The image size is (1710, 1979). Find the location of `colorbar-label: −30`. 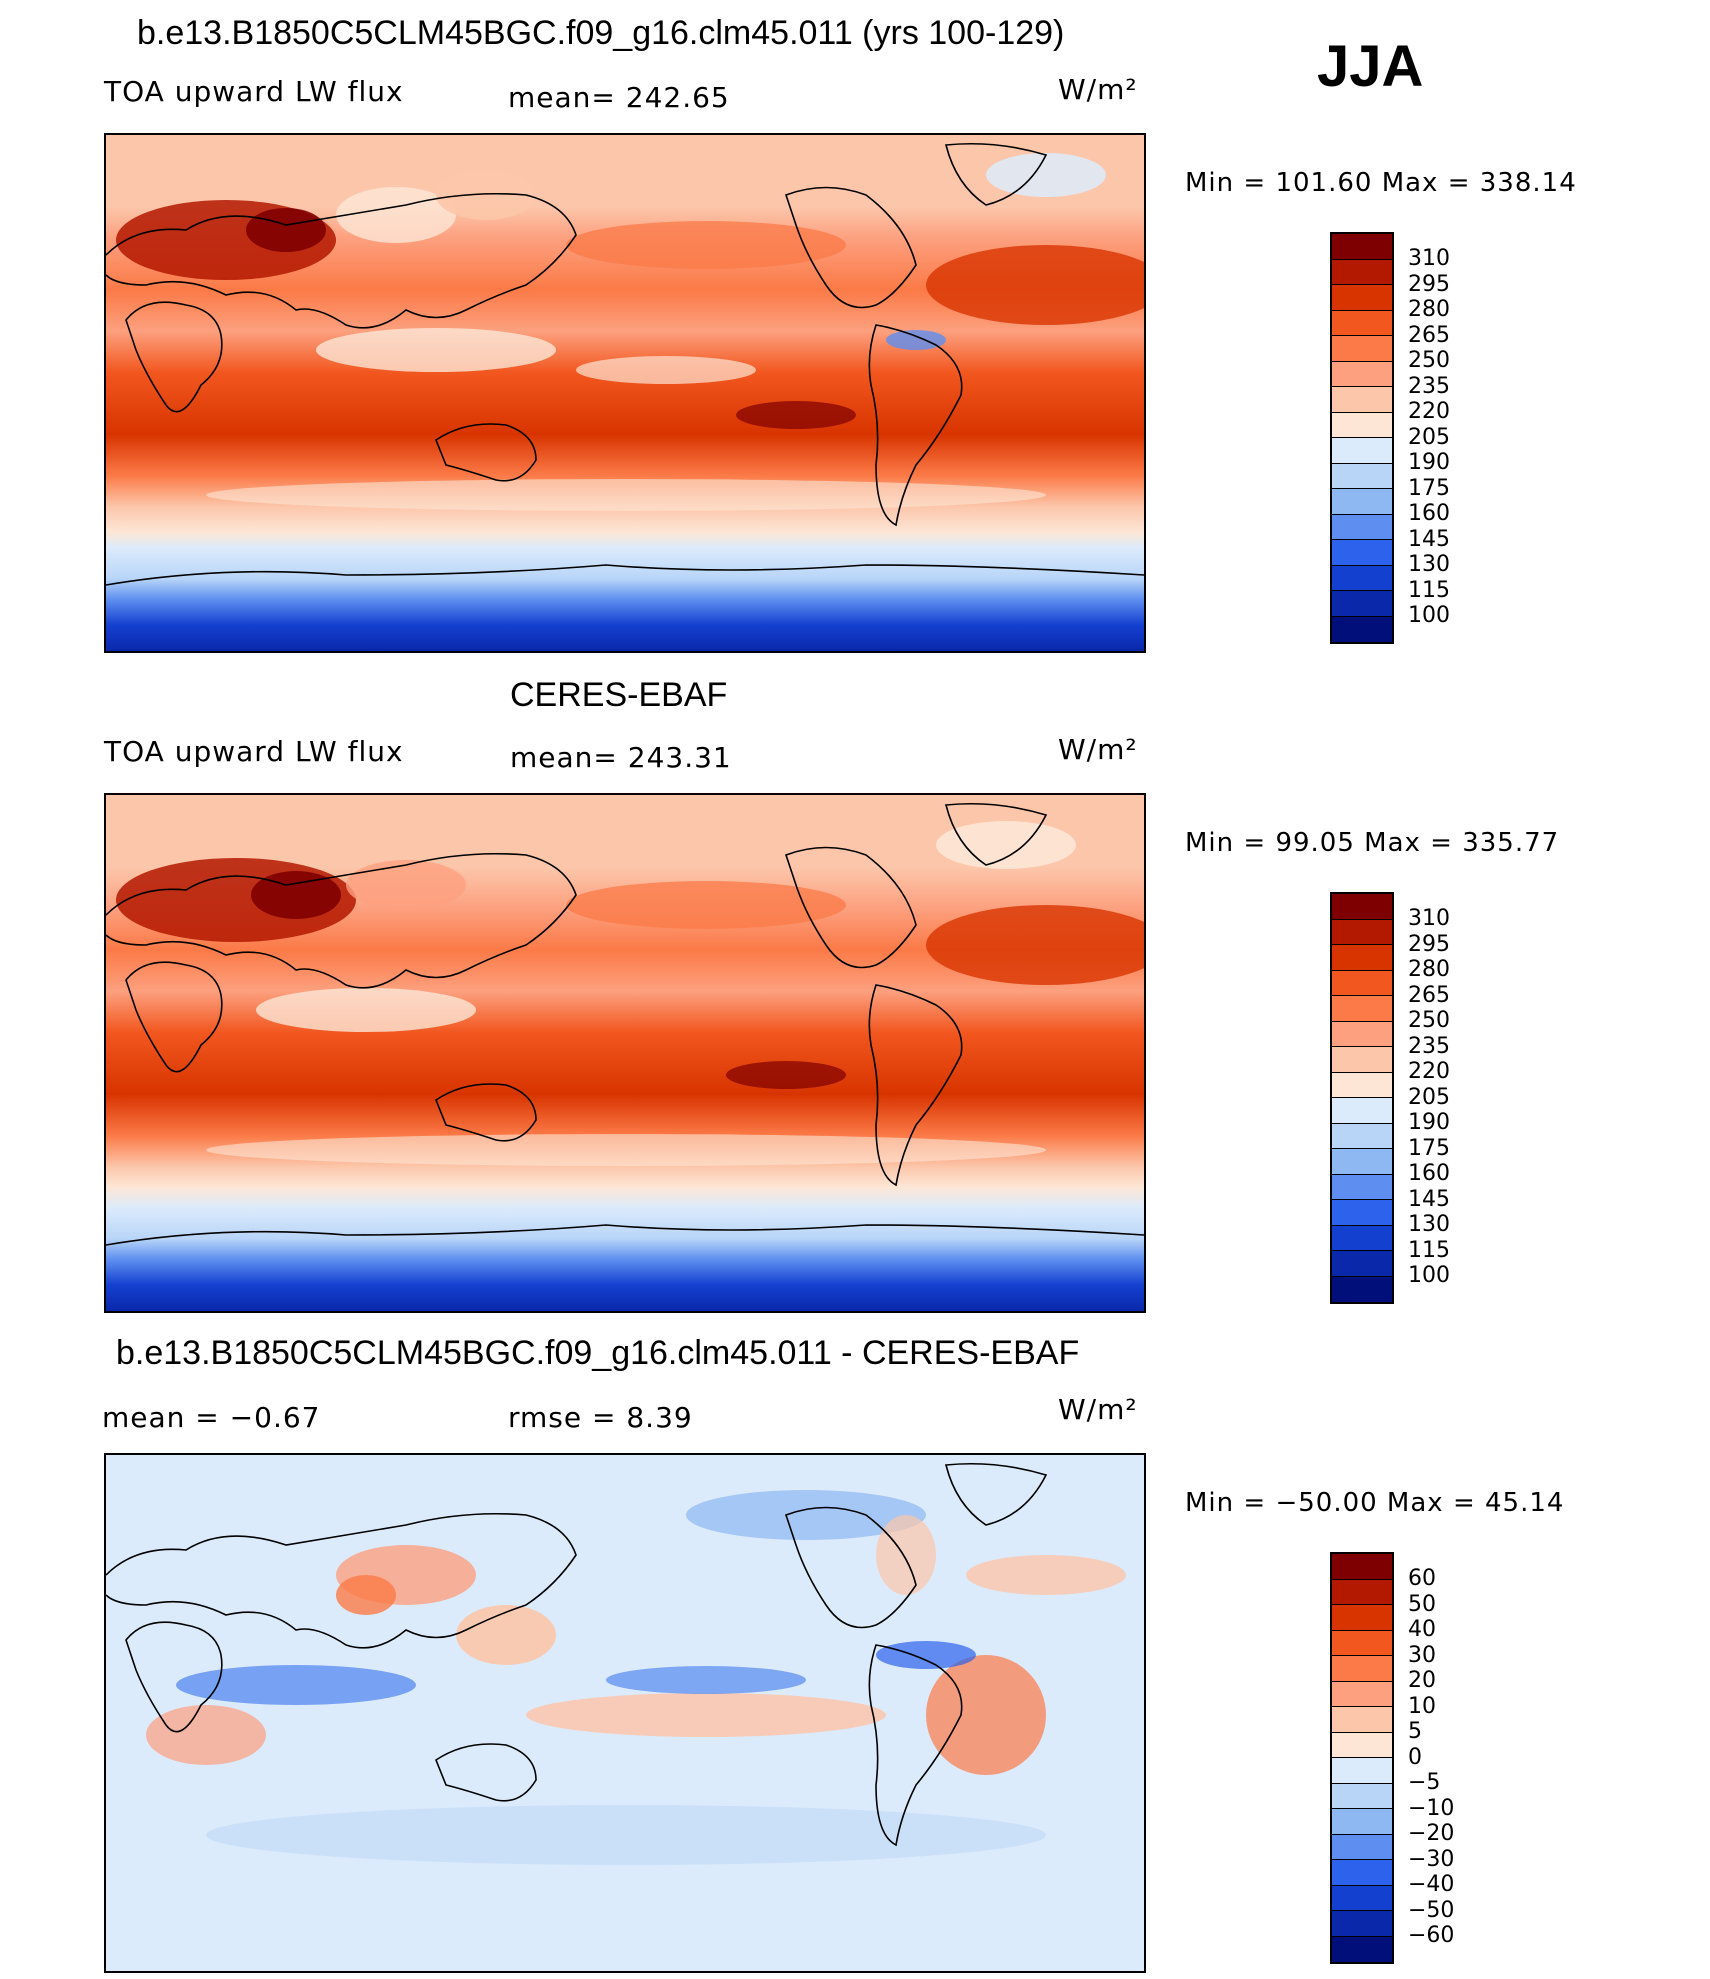

colorbar-label: −30 is located at coordinates (1431, 1859).